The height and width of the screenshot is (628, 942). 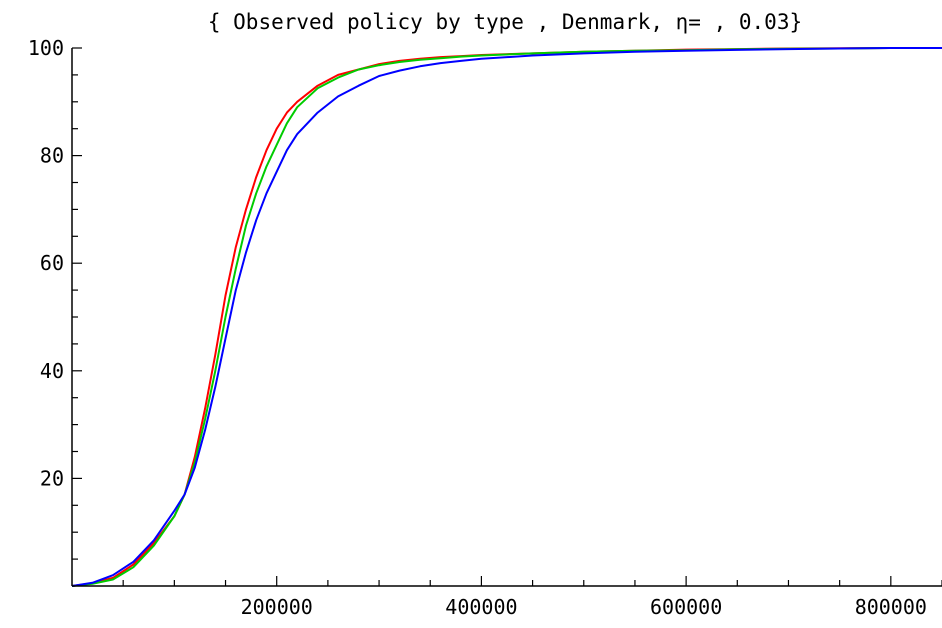 I want to click on y-tick-label-40: 40, so click(x=52, y=371).